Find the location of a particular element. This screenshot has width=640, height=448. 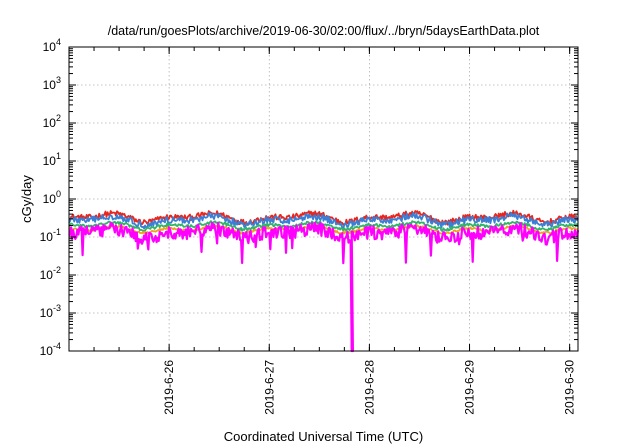

y-tick-exponent: -1 is located at coordinates (57, 232).